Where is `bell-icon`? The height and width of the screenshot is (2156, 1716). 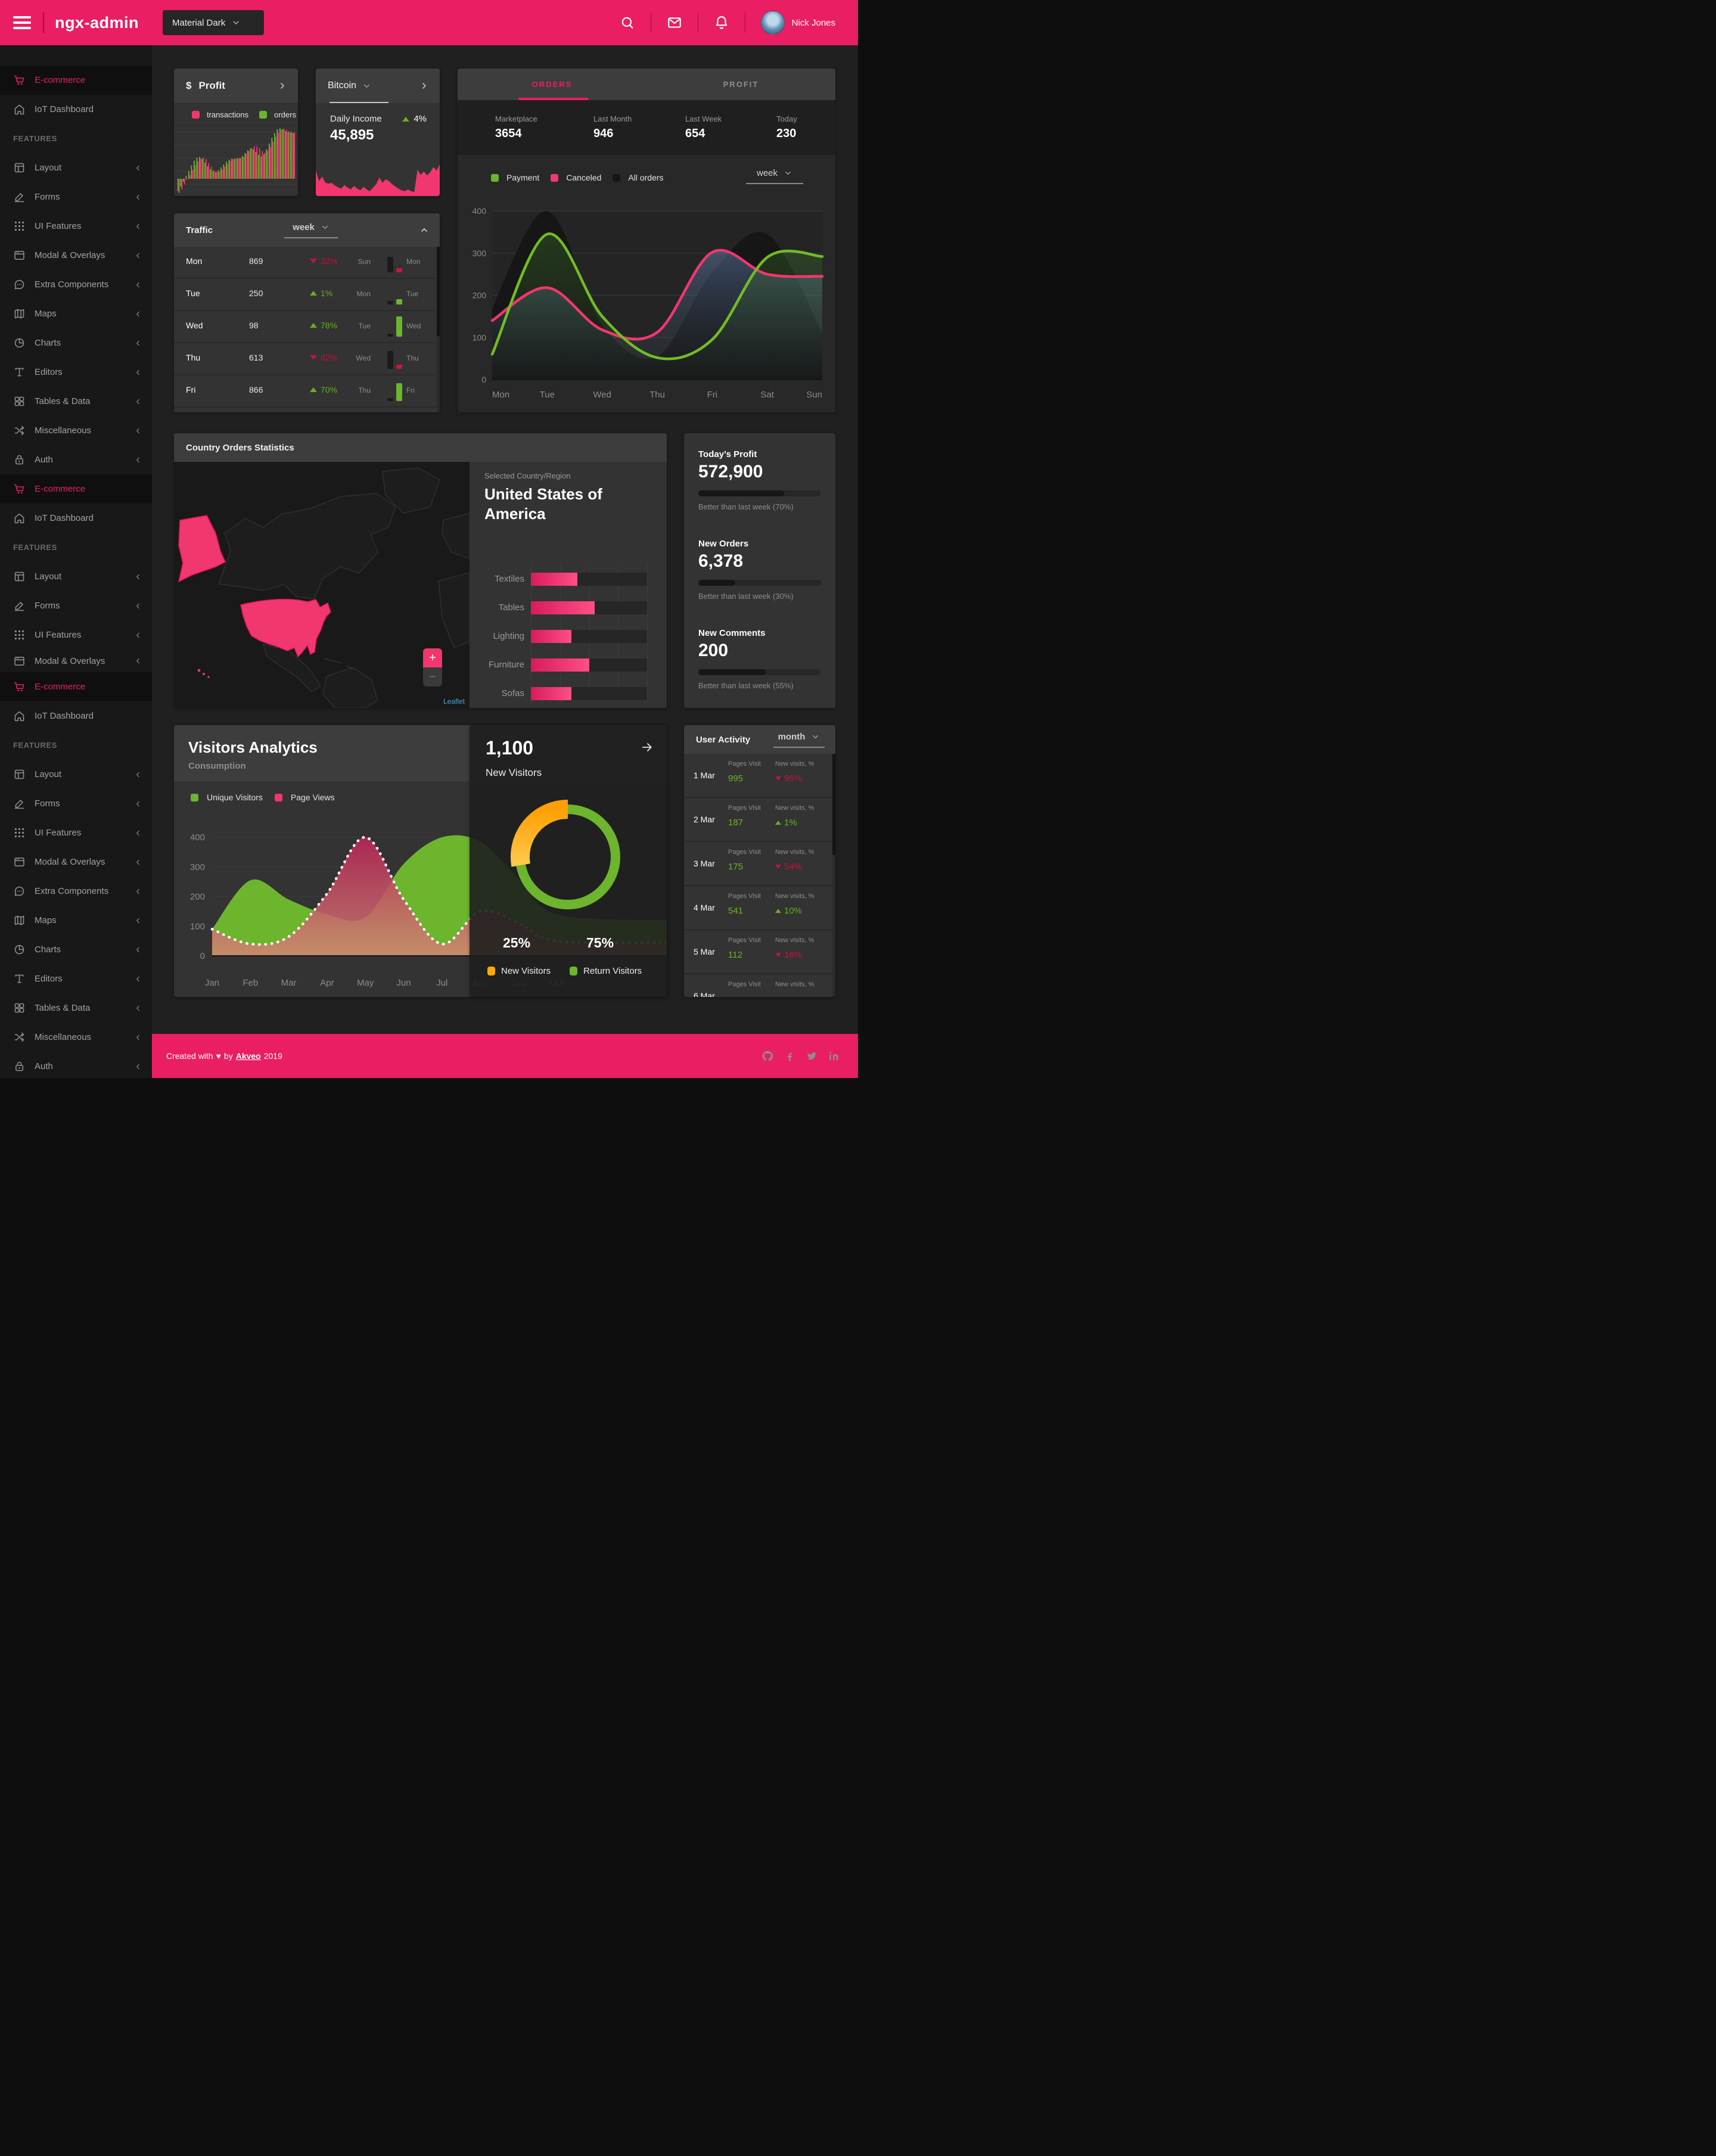 bell-icon is located at coordinates (721, 22).